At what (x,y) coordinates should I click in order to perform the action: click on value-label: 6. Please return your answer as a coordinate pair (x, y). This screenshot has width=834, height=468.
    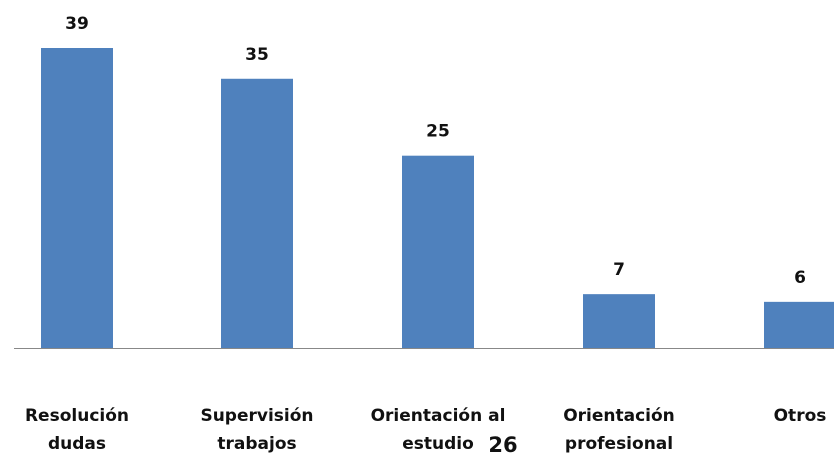
    Looking at the image, I should click on (800, 278).